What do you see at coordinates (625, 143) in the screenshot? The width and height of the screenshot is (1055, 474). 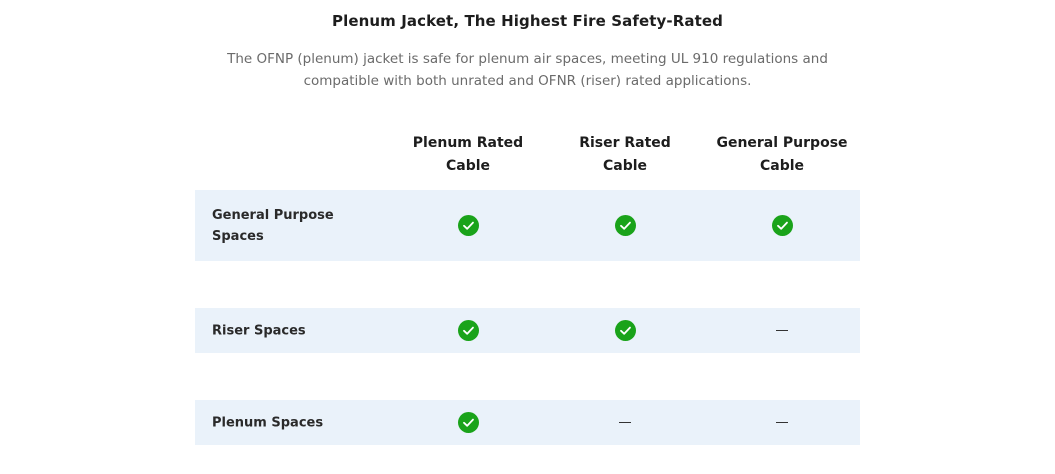 I see `column-header-line: Riser Rated` at bounding box center [625, 143].